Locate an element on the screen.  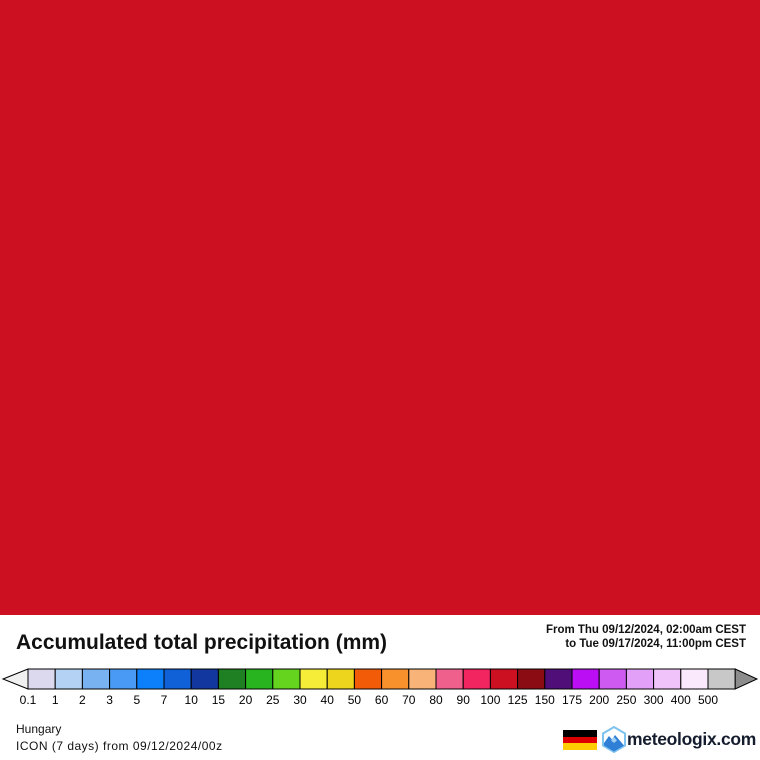
svg-text: 10 is located at coordinates (192, 700).